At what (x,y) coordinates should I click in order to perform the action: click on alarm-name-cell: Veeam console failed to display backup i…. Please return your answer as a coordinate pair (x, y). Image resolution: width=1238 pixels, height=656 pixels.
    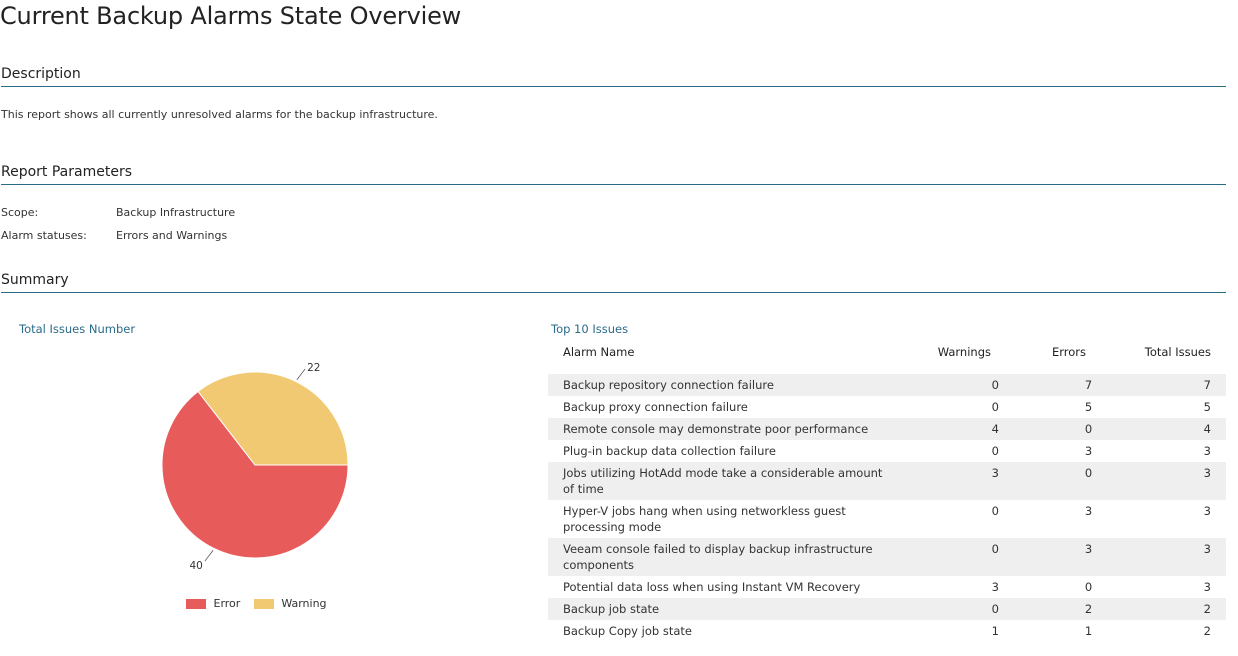
    Looking at the image, I should click on (718, 557).